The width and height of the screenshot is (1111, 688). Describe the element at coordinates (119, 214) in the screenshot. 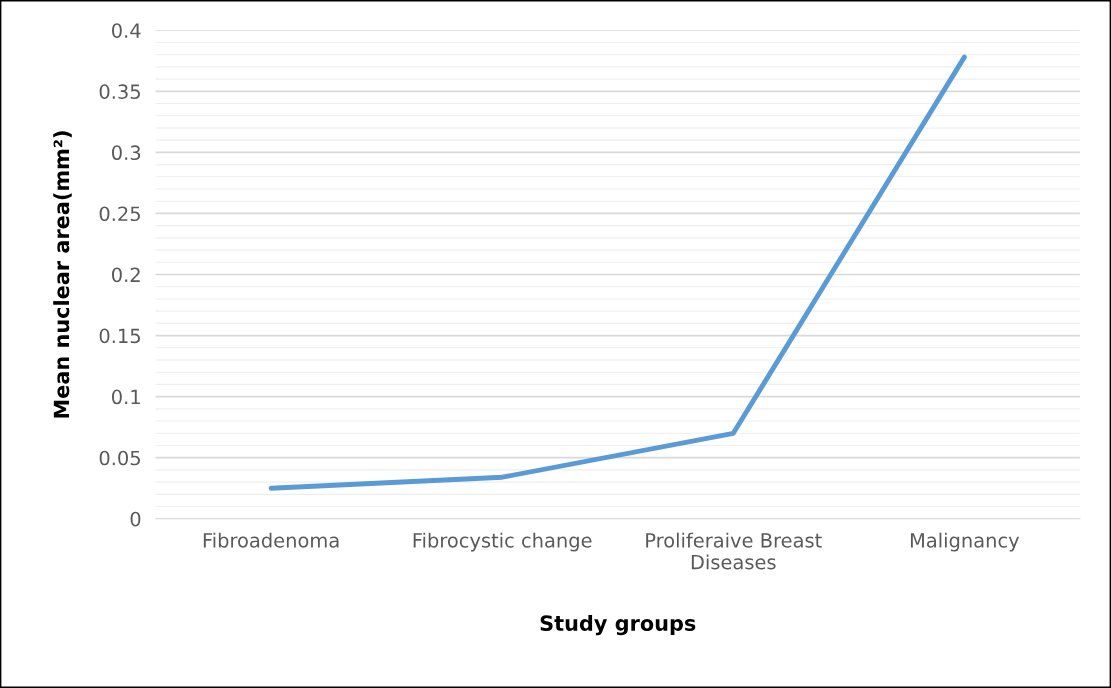

I see `y-tick-label: 0.25` at that location.